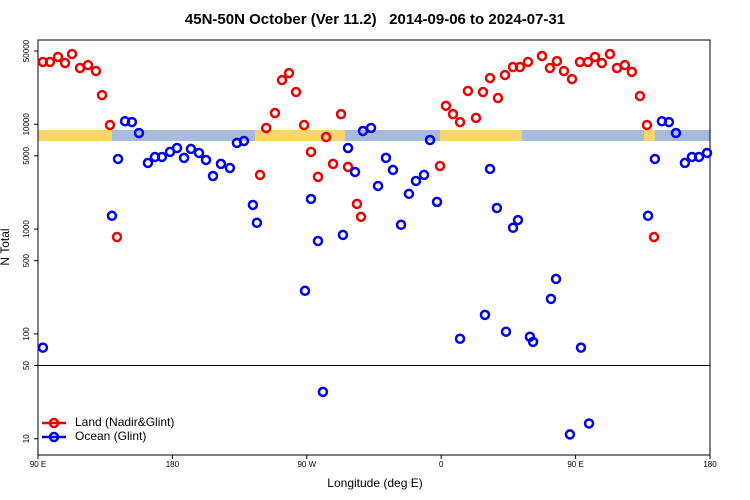  What do you see at coordinates (26, 229) in the screenshot?
I see `y-tick-label: 1000` at bounding box center [26, 229].